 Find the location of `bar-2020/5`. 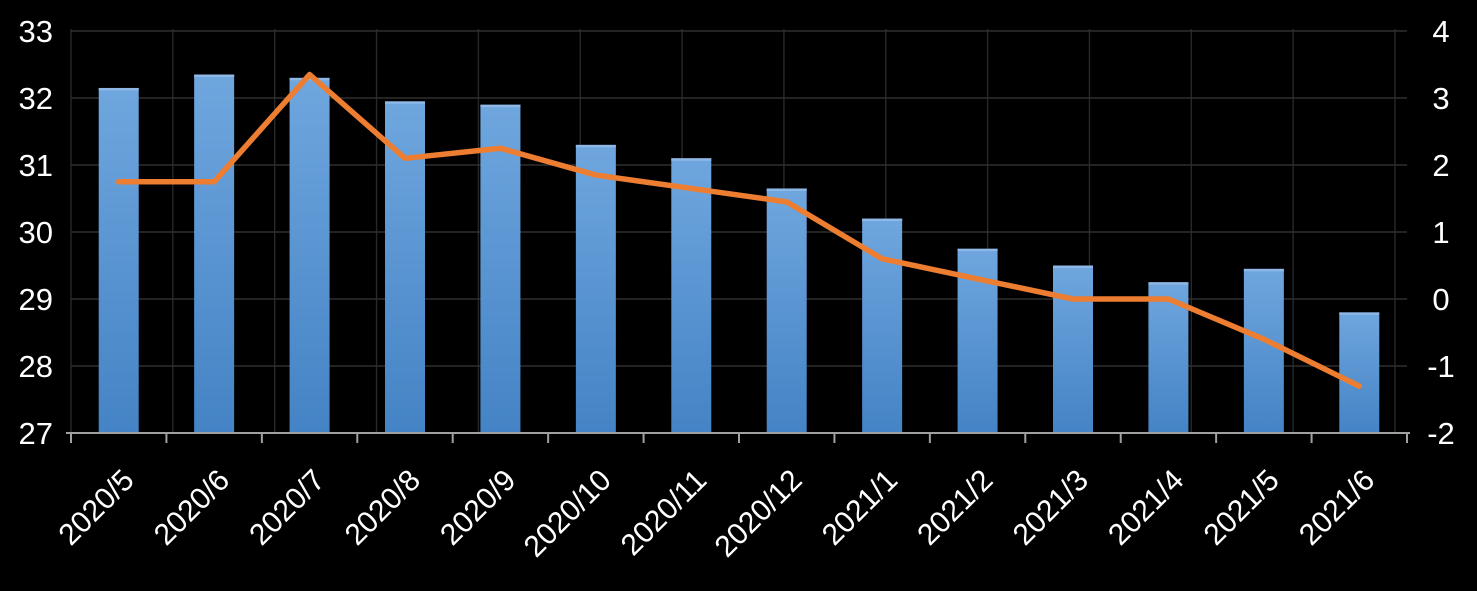

bar-2020/5 is located at coordinates (118, 260).